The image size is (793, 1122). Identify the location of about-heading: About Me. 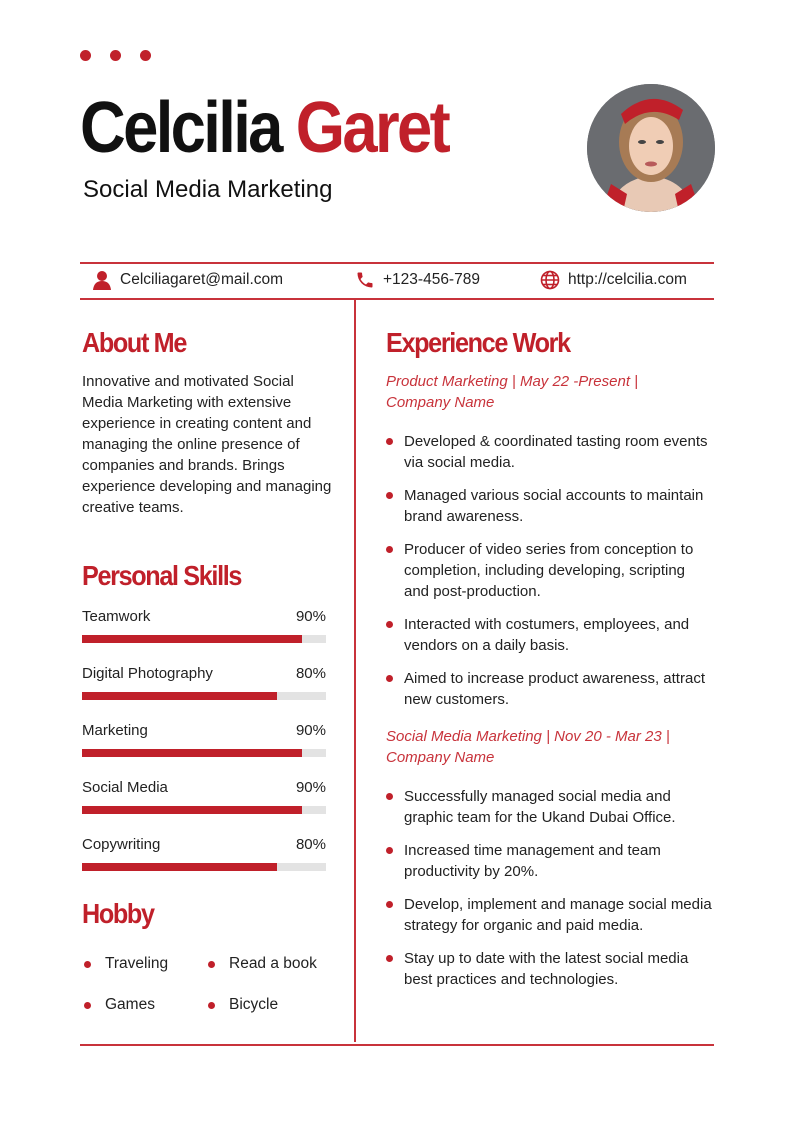
(134, 342).